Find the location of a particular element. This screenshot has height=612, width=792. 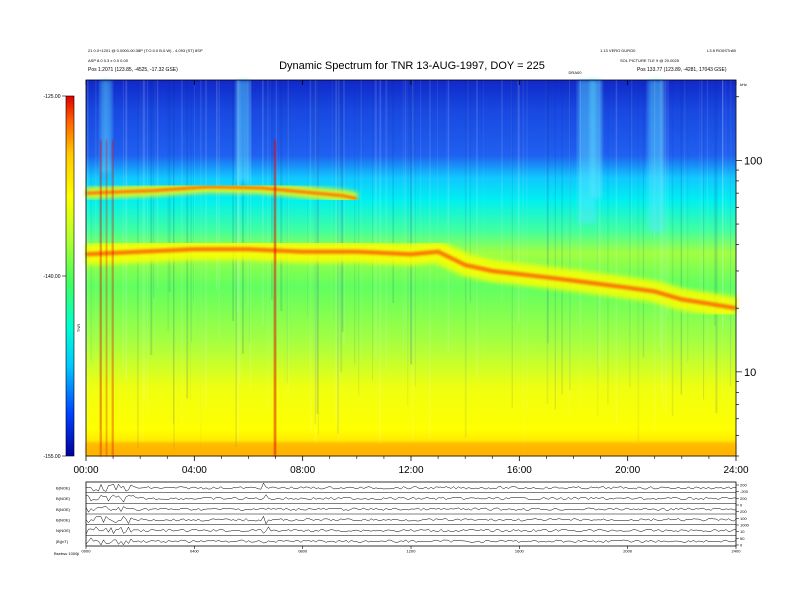

info-right-line1: 1.13 VERO DURO0 is located at coordinates (618, 50).